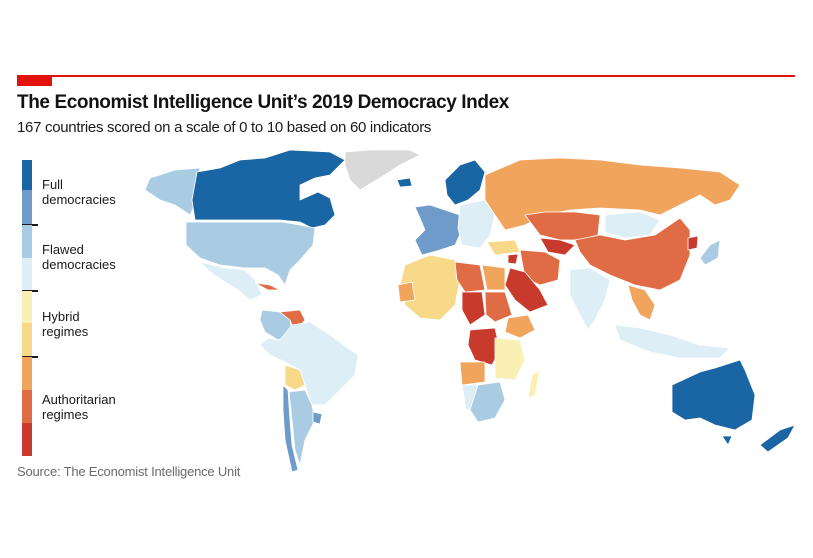 The width and height of the screenshot is (813, 558). I want to click on legend-label-authoritarian: Authoritarian regimes, so click(79, 407).